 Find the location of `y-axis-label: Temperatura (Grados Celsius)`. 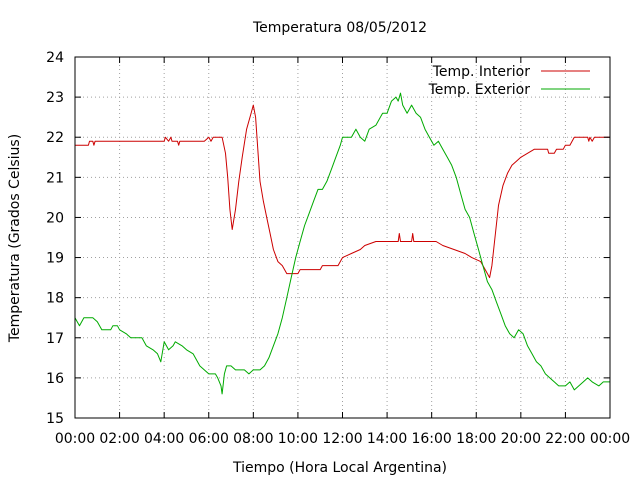

y-axis-label: Temperatura (Grados Celsius) is located at coordinates (15, 238).